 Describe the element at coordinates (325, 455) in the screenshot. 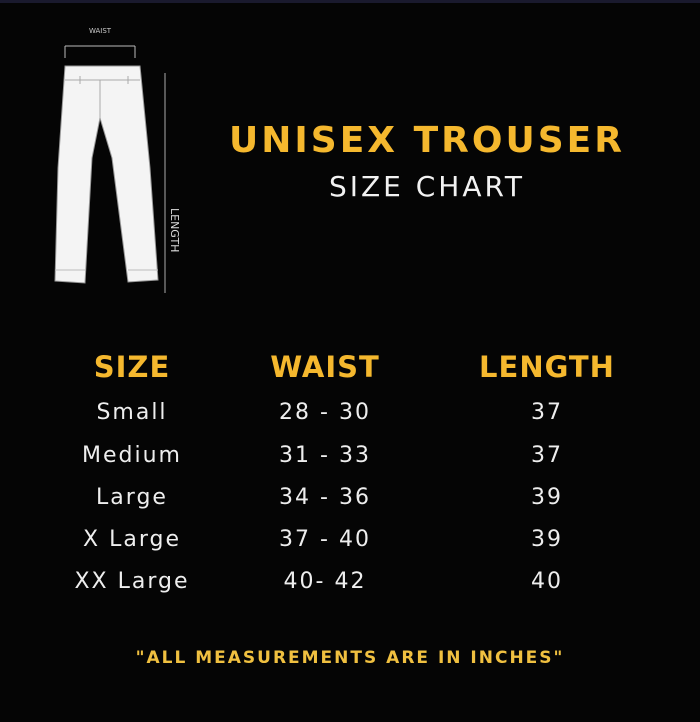

I see `waist-cell: 31 - 33` at that location.